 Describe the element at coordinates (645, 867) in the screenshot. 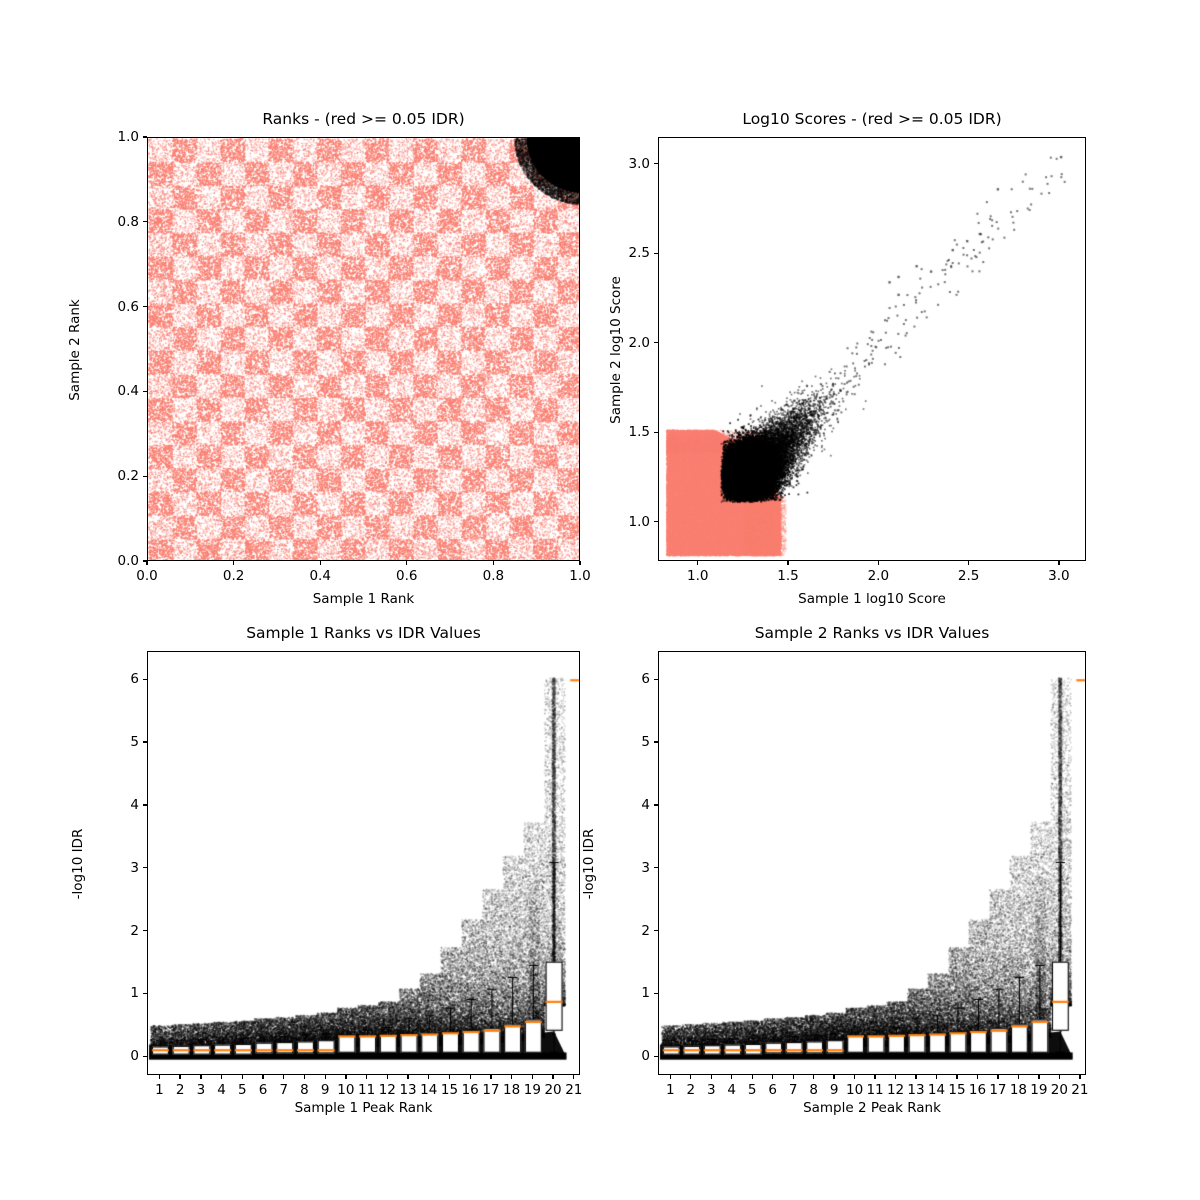

I see `yticklabel-3-3: 3` at that location.